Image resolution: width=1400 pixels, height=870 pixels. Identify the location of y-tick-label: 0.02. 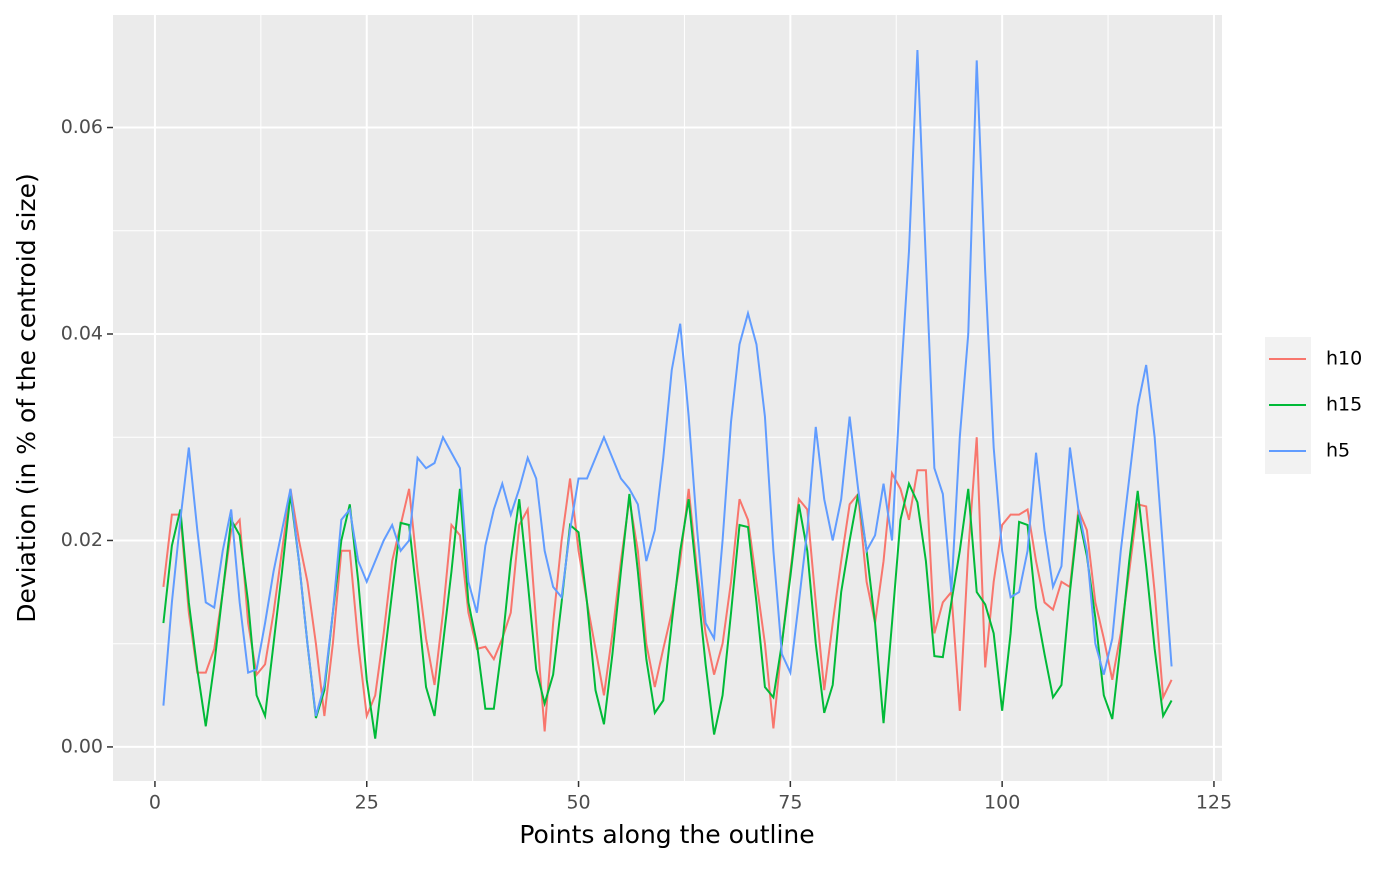
(82, 540).